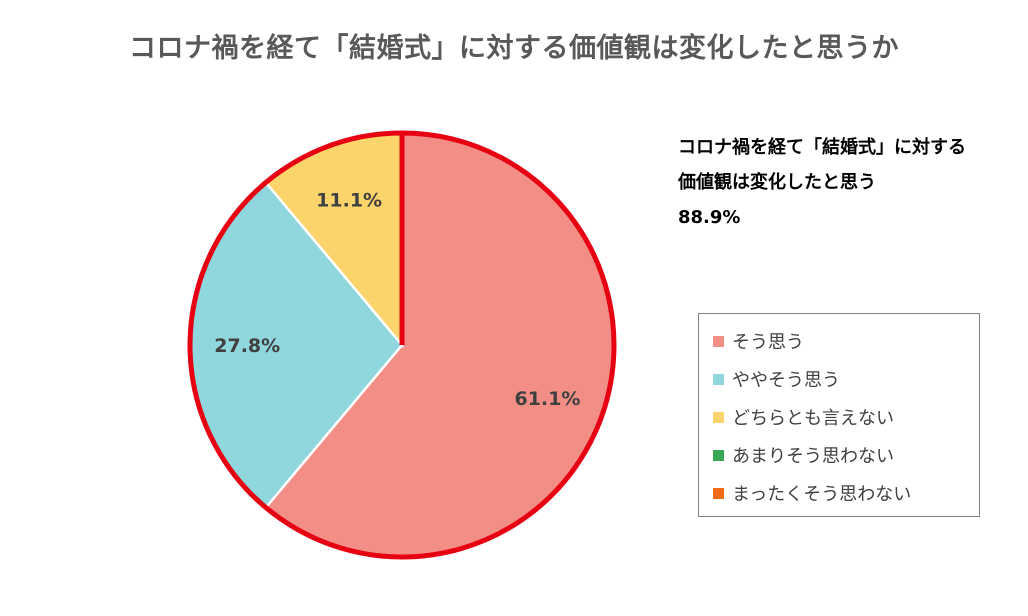  Describe the element at coordinates (846, 341) in the screenshot. I see `legend-item-1: そう思う` at that location.